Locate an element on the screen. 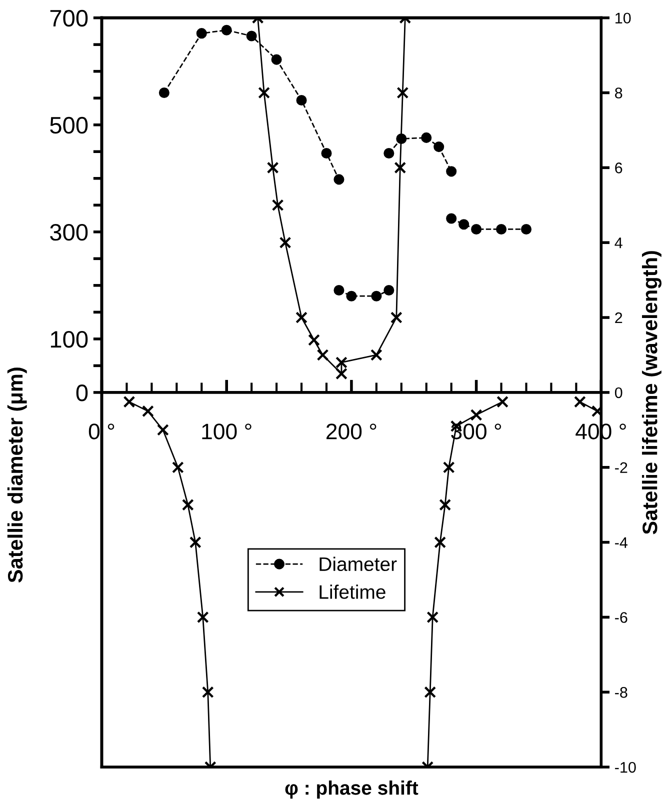 The width and height of the screenshot is (665, 810). y-tick-label: 500 is located at coordinates (69, 125).